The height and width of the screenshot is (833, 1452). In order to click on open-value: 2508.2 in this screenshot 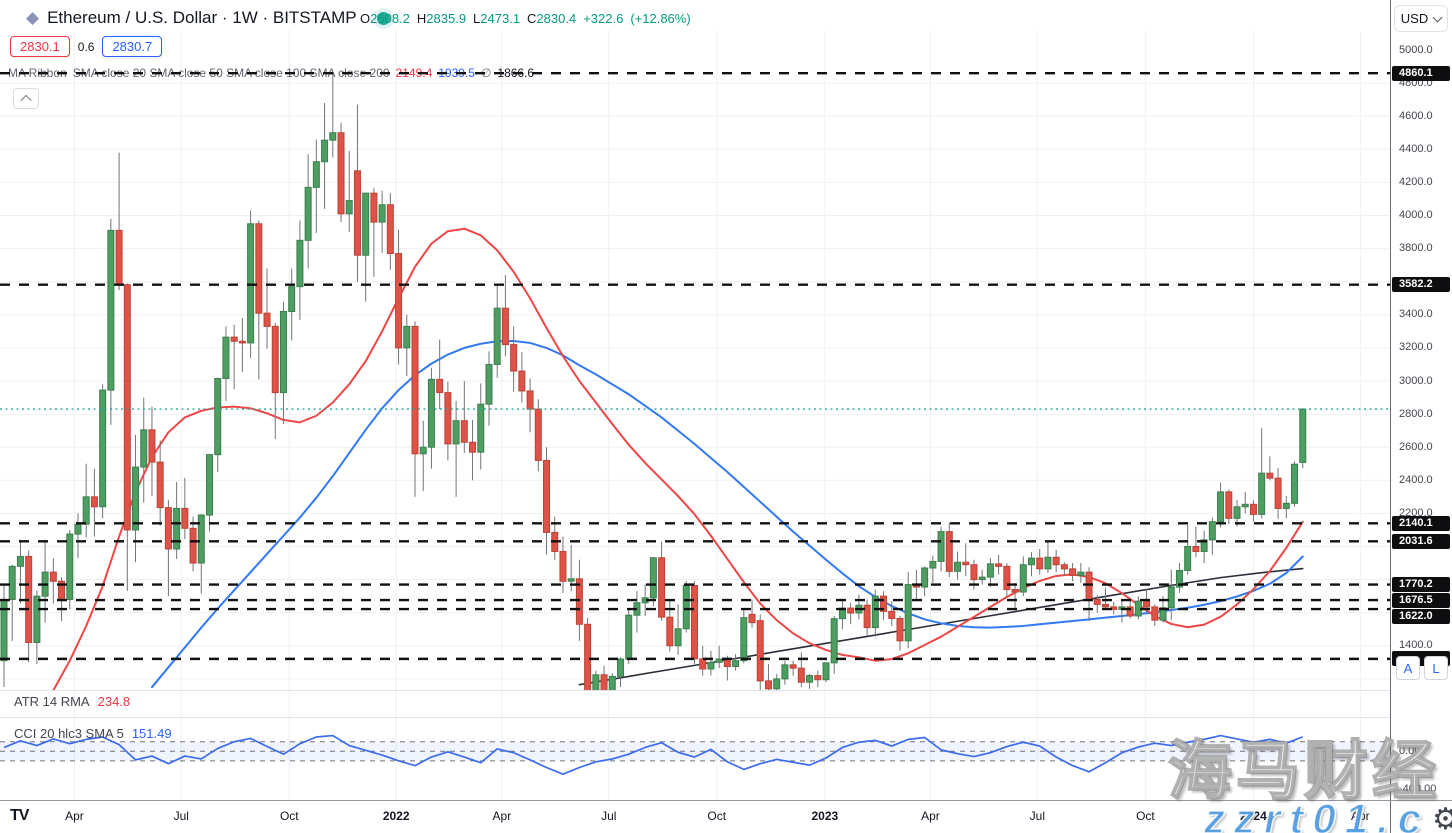, I will do `click(390, 18)`.